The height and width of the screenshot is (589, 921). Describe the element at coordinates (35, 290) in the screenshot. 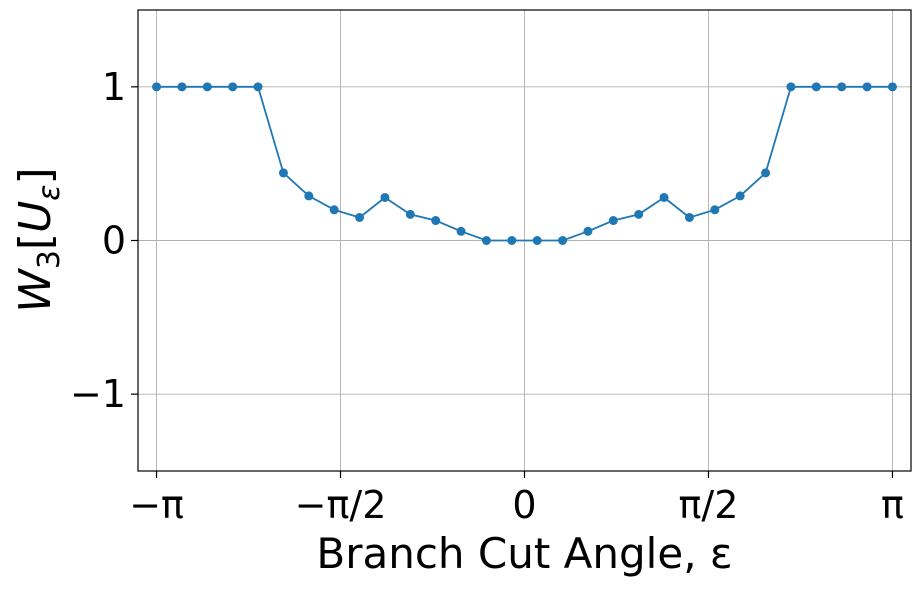

I see `y-axis-title-main: W` at that location.